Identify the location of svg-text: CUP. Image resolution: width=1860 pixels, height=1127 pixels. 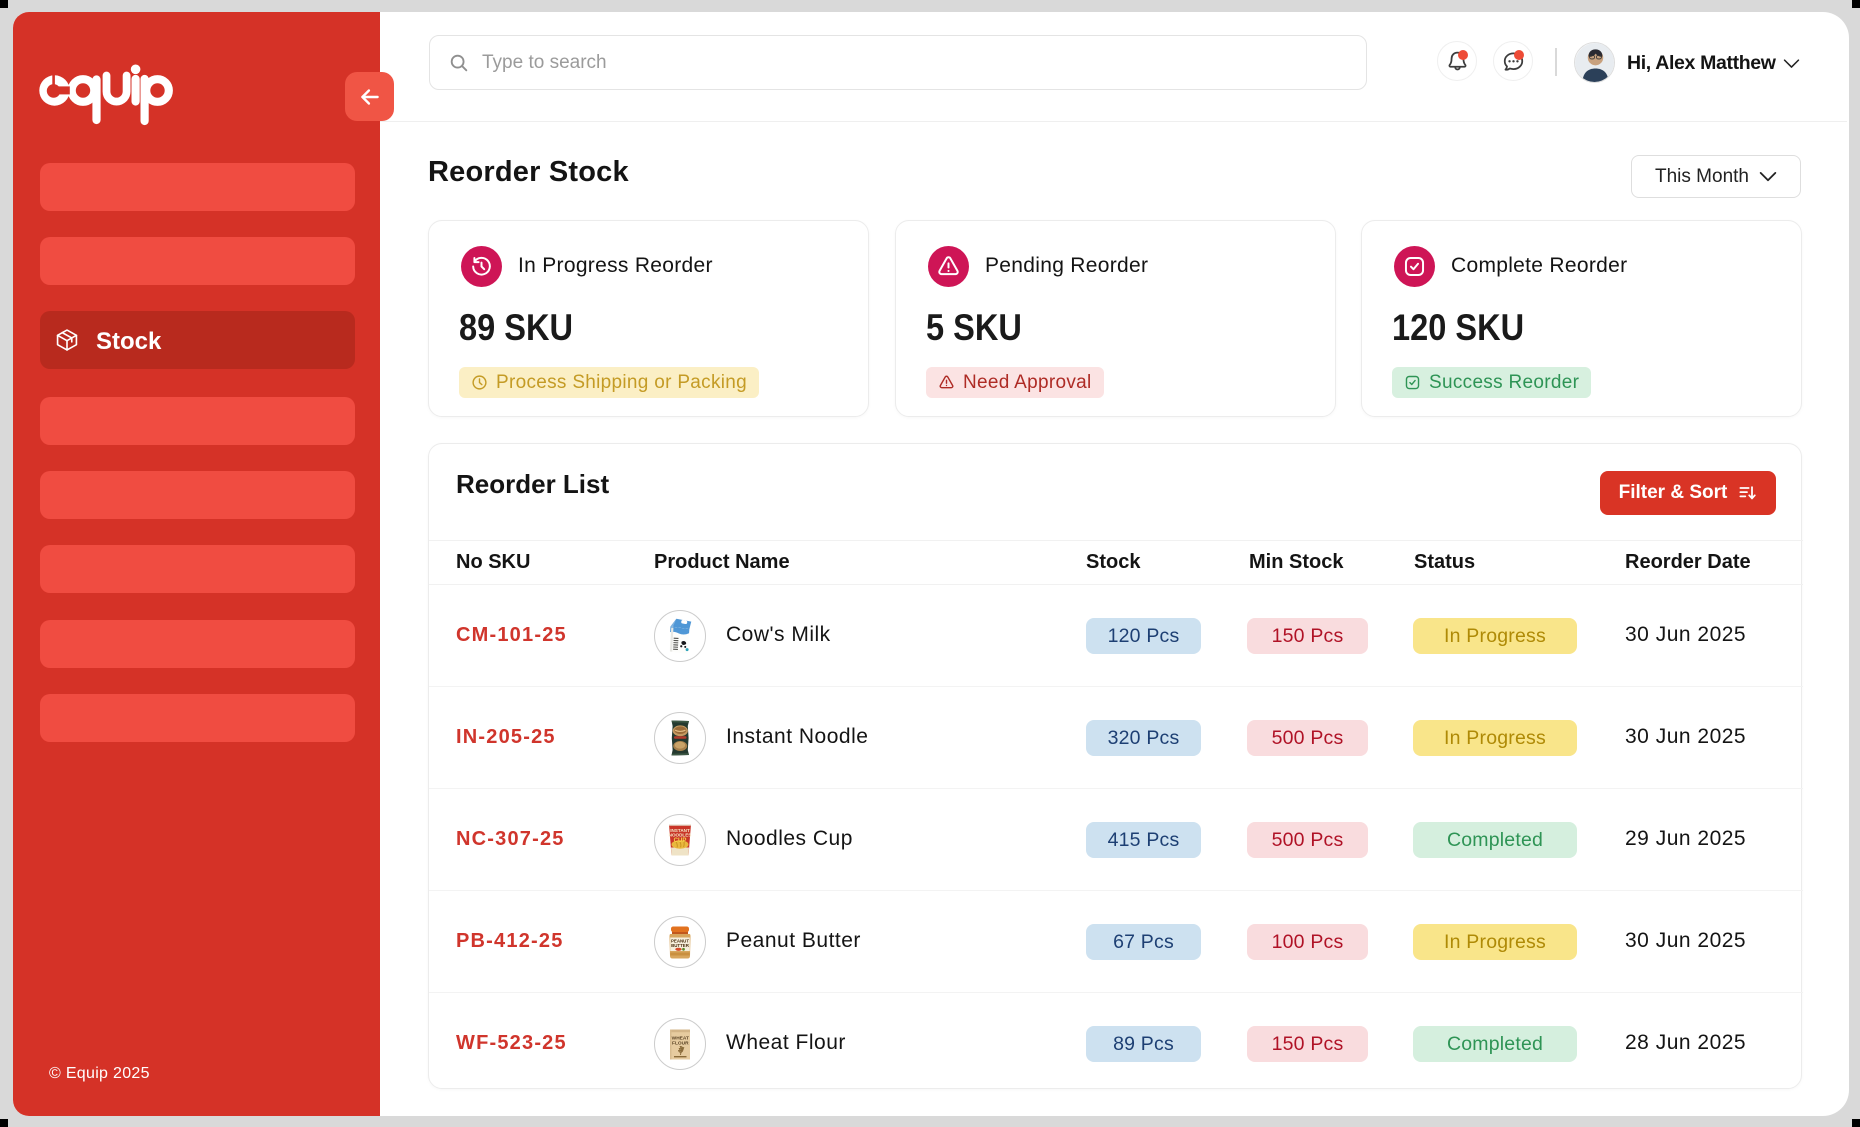
(680, 841).